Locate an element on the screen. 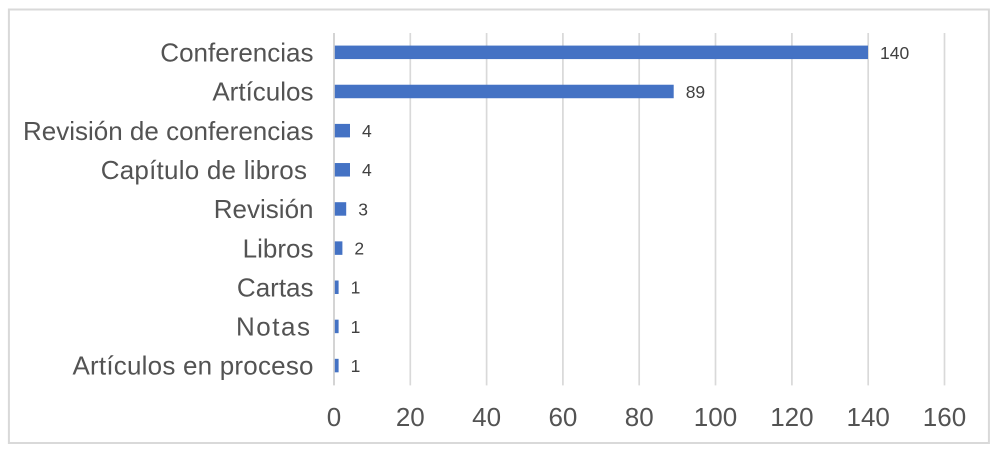 Image resolution: width=999 pixels, height=453 pixels. svg-text: 3 is located at coordinates (363, 209).